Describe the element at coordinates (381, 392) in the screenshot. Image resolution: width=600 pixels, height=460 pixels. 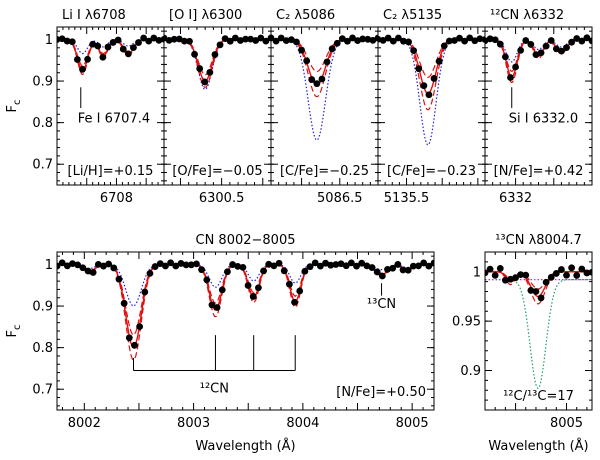
I see `abundance-annotation: [N/Fe]=+0.50` at that location.